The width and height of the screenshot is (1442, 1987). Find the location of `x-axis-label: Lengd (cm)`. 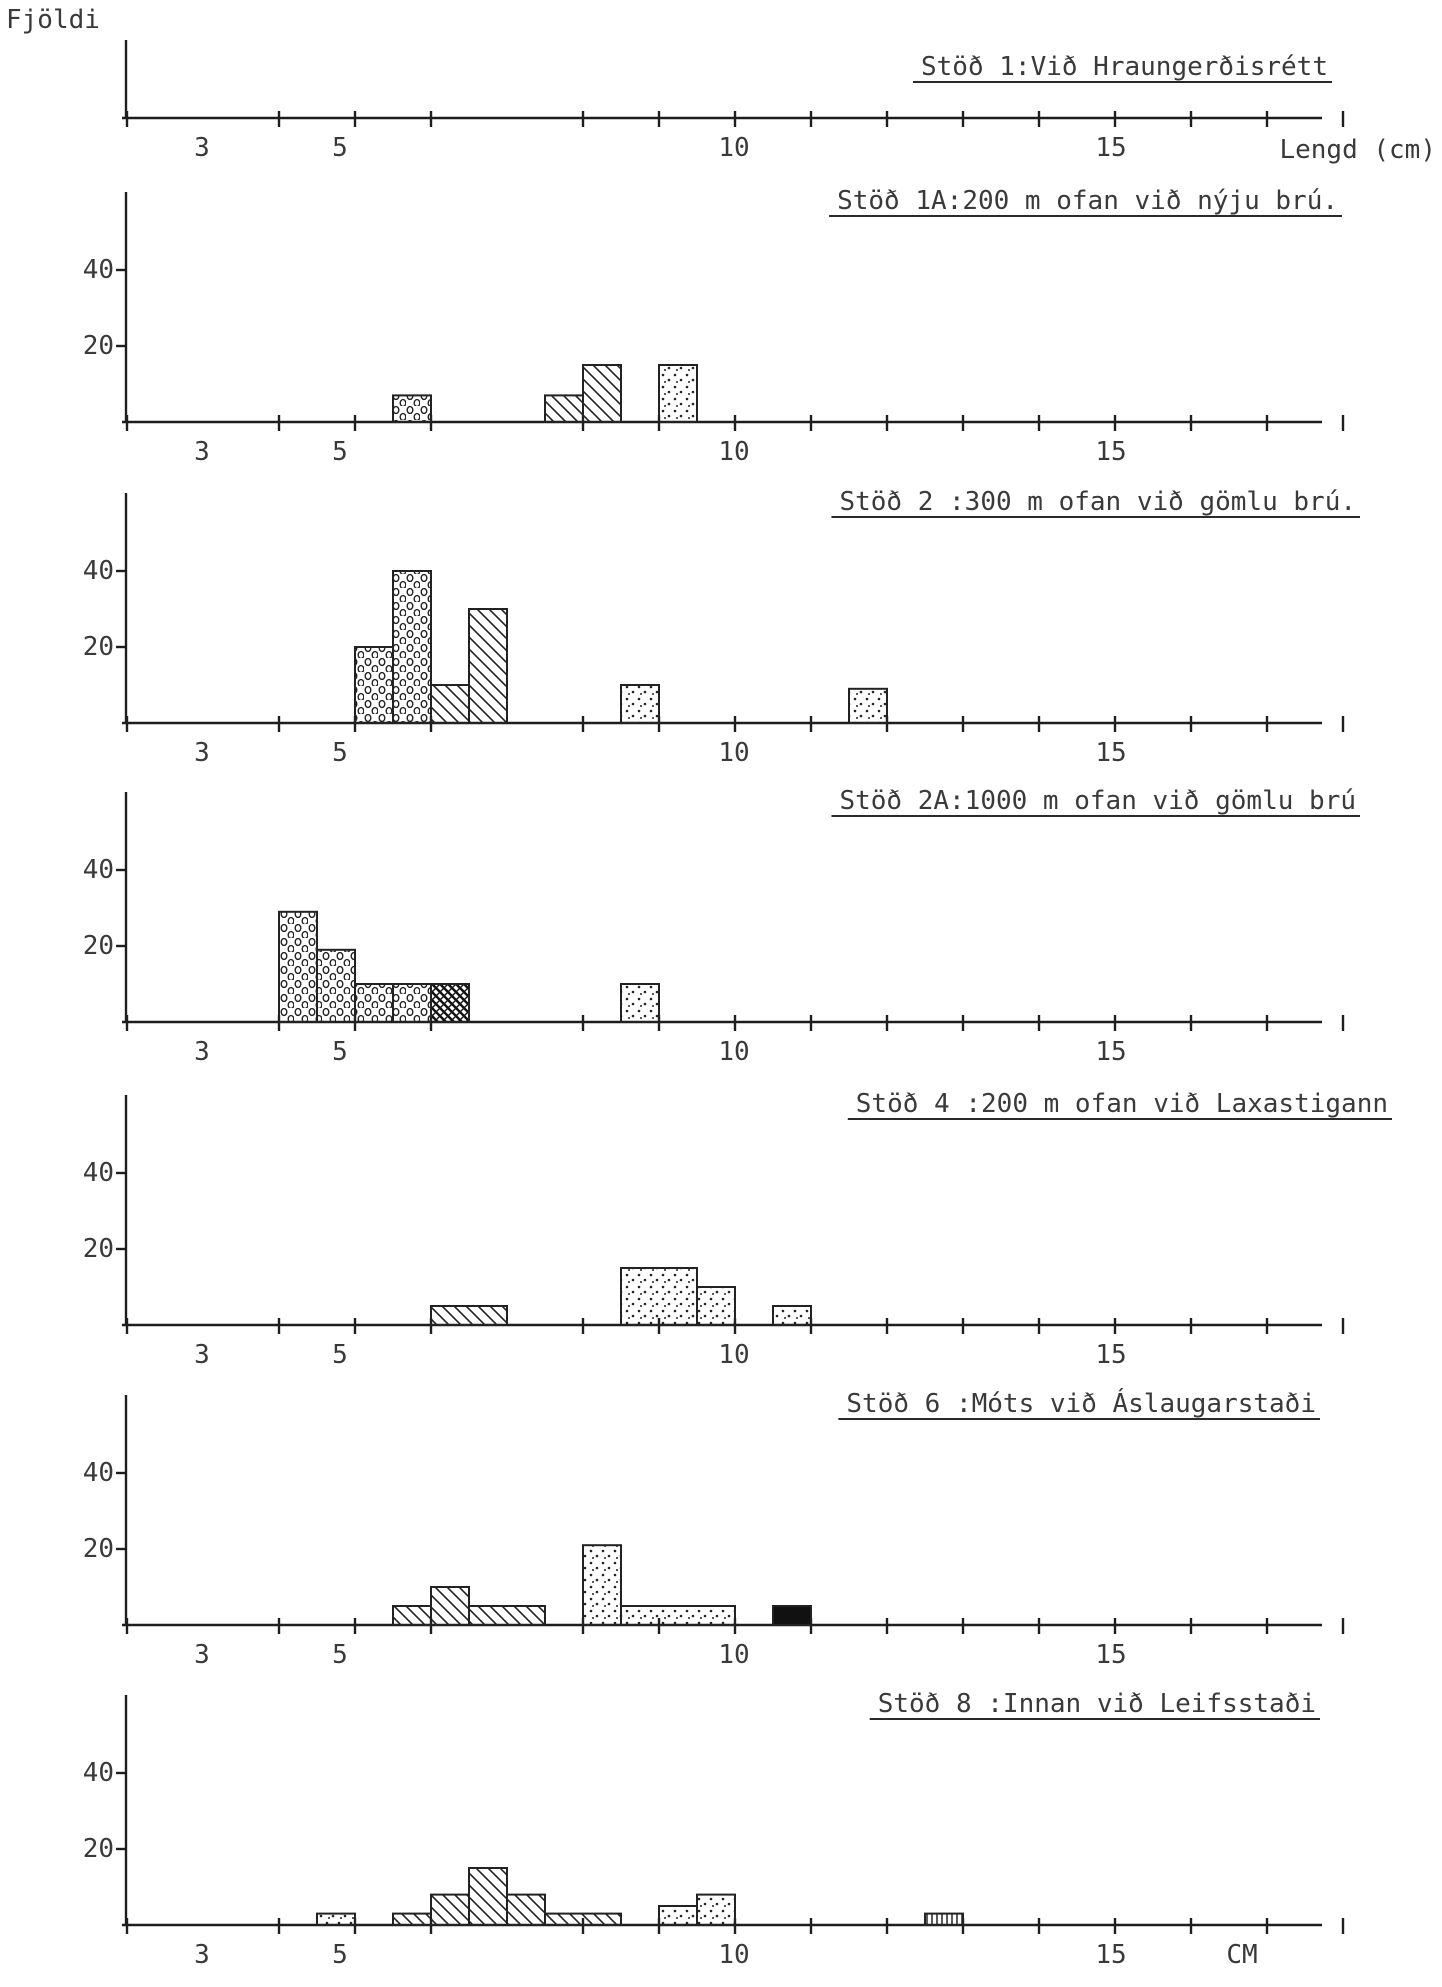

x-axis-label: Lengd (cm) is located at coordinates (1357, 150).